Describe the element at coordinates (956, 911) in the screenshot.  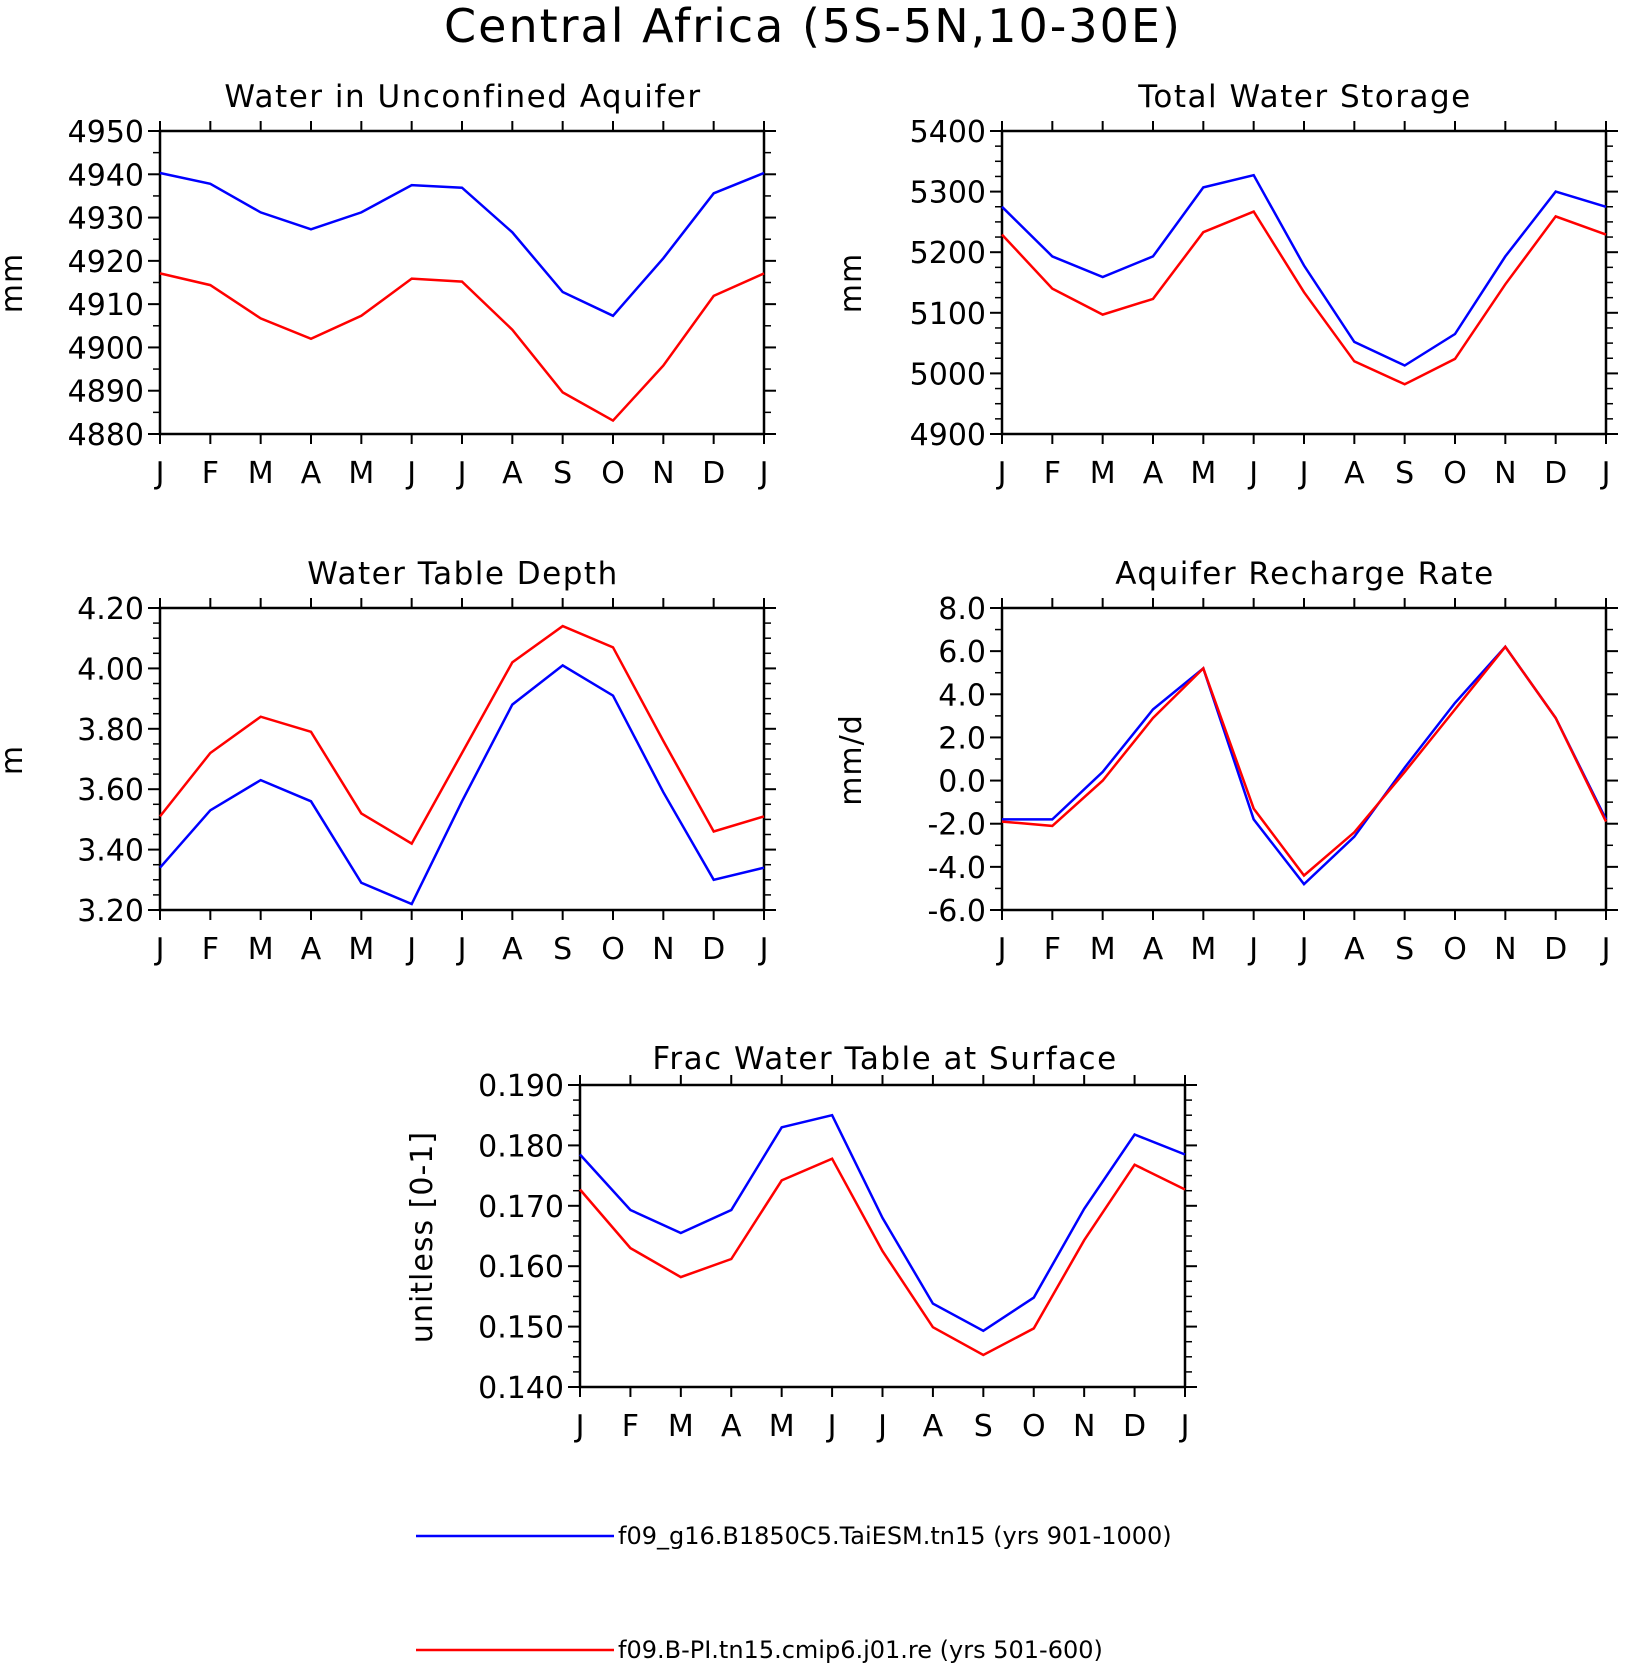
I see `y-tick-label: -6.0` at that location.